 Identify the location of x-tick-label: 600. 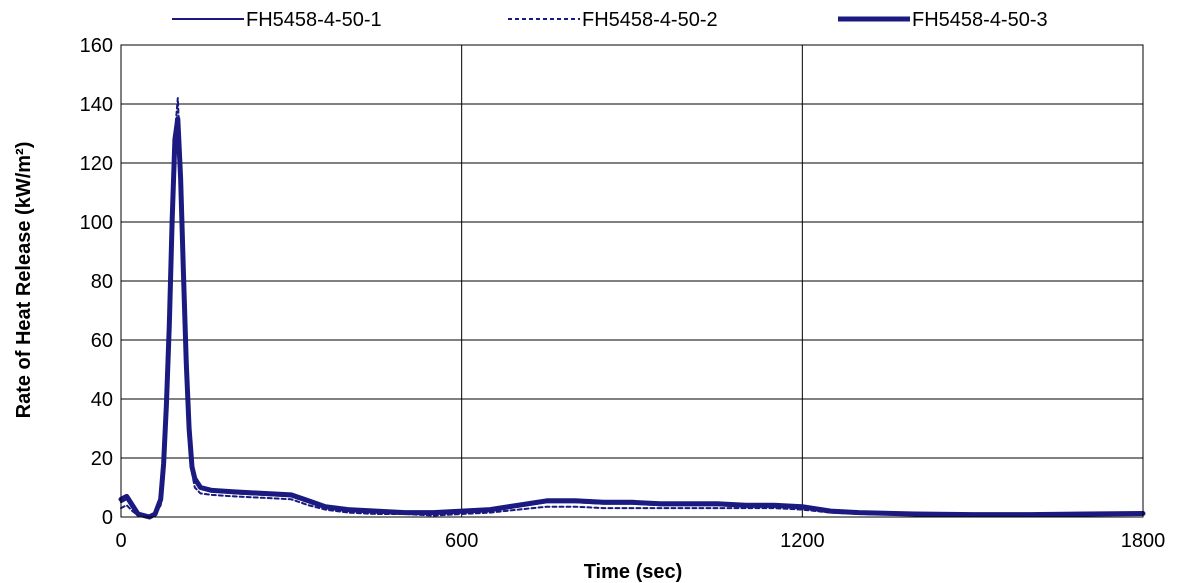
(461, 541).